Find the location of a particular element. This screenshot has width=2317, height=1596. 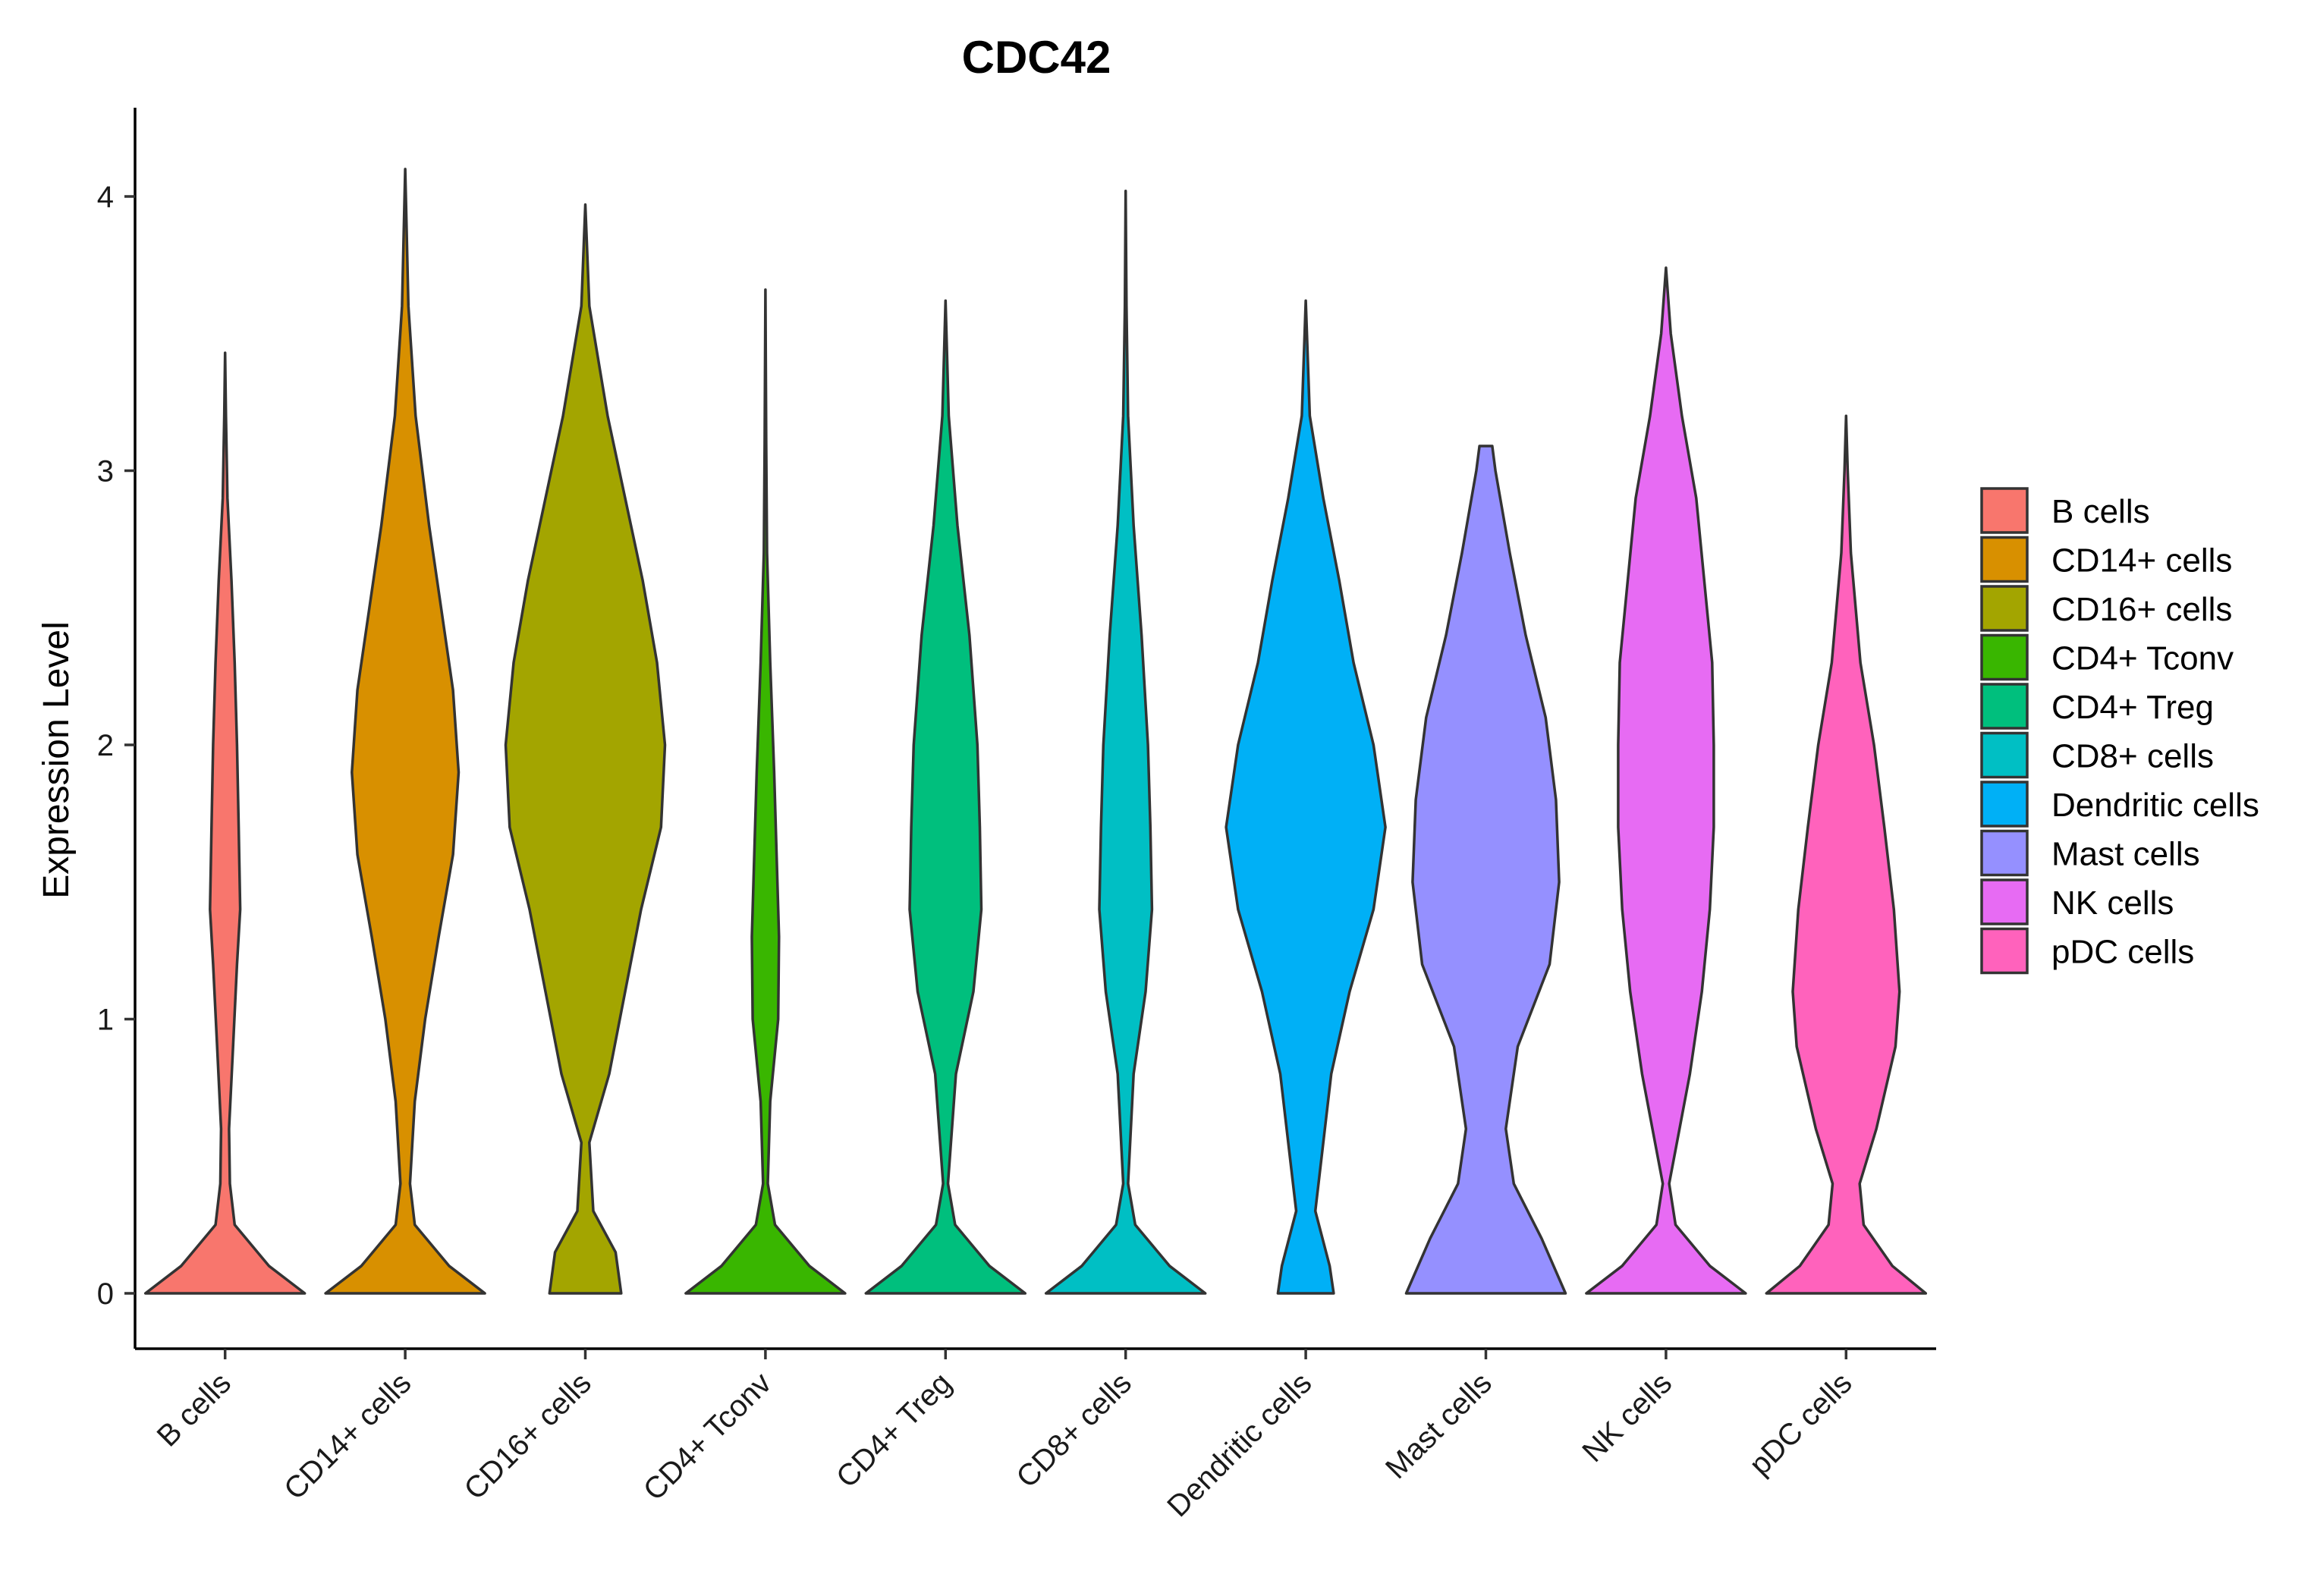

x-tick-label: CD4+ Treg is located at coordinates (894, 1430).